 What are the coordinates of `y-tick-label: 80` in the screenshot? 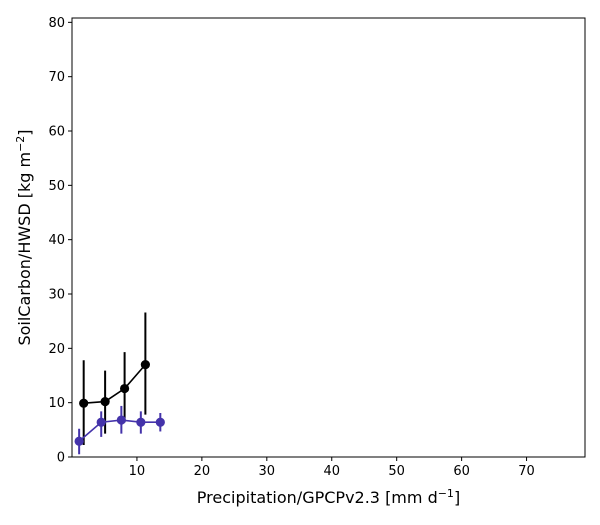 It's located at (56, 23).